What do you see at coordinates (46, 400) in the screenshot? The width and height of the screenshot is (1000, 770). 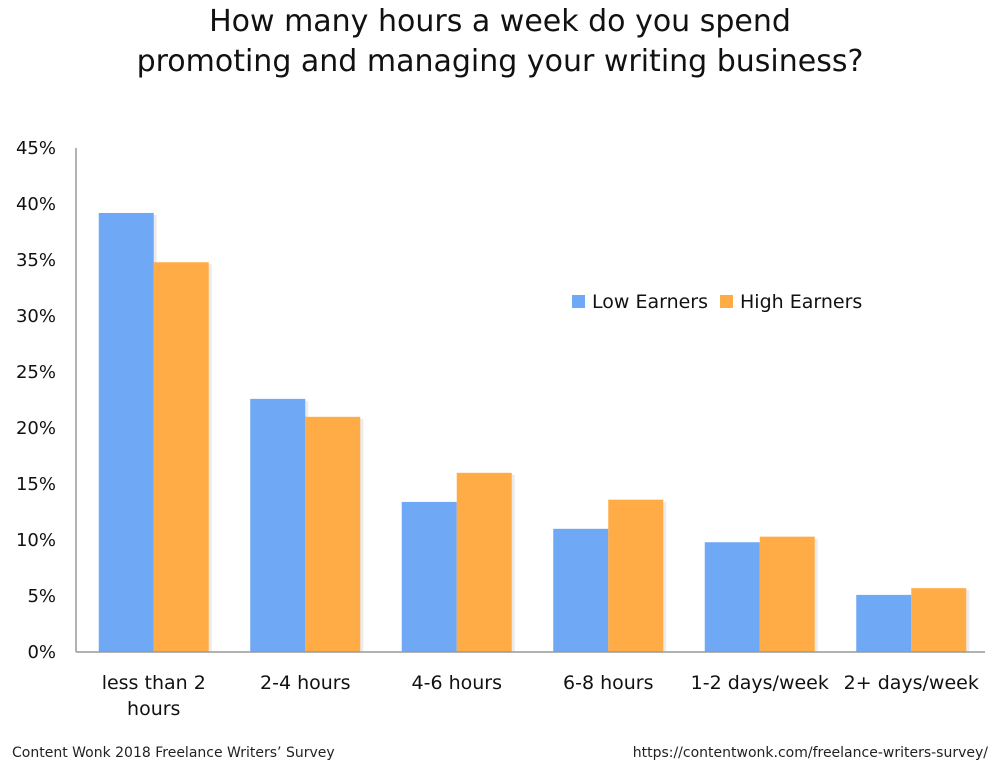 I see `y-axis: 0% 5% 10% 15% 20% 25% 30% 35% 40% 45%` at bounding box center [46, 400].